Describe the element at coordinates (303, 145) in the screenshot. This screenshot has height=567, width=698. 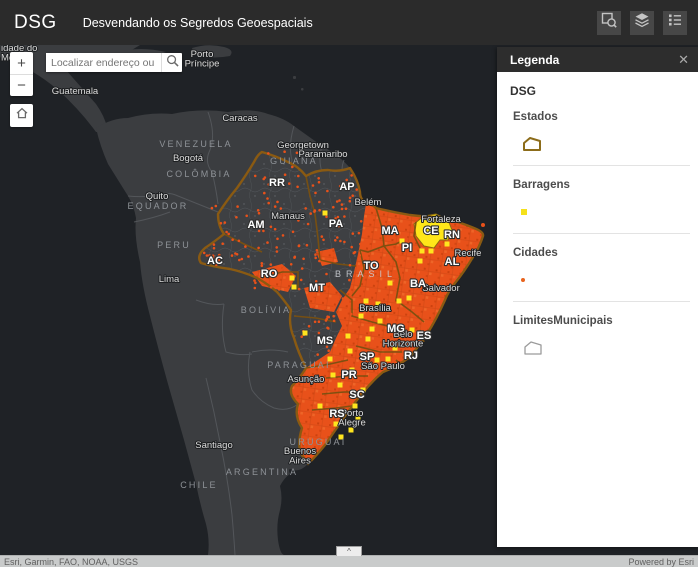
I see `map-label-city: Georgetown` at that location.